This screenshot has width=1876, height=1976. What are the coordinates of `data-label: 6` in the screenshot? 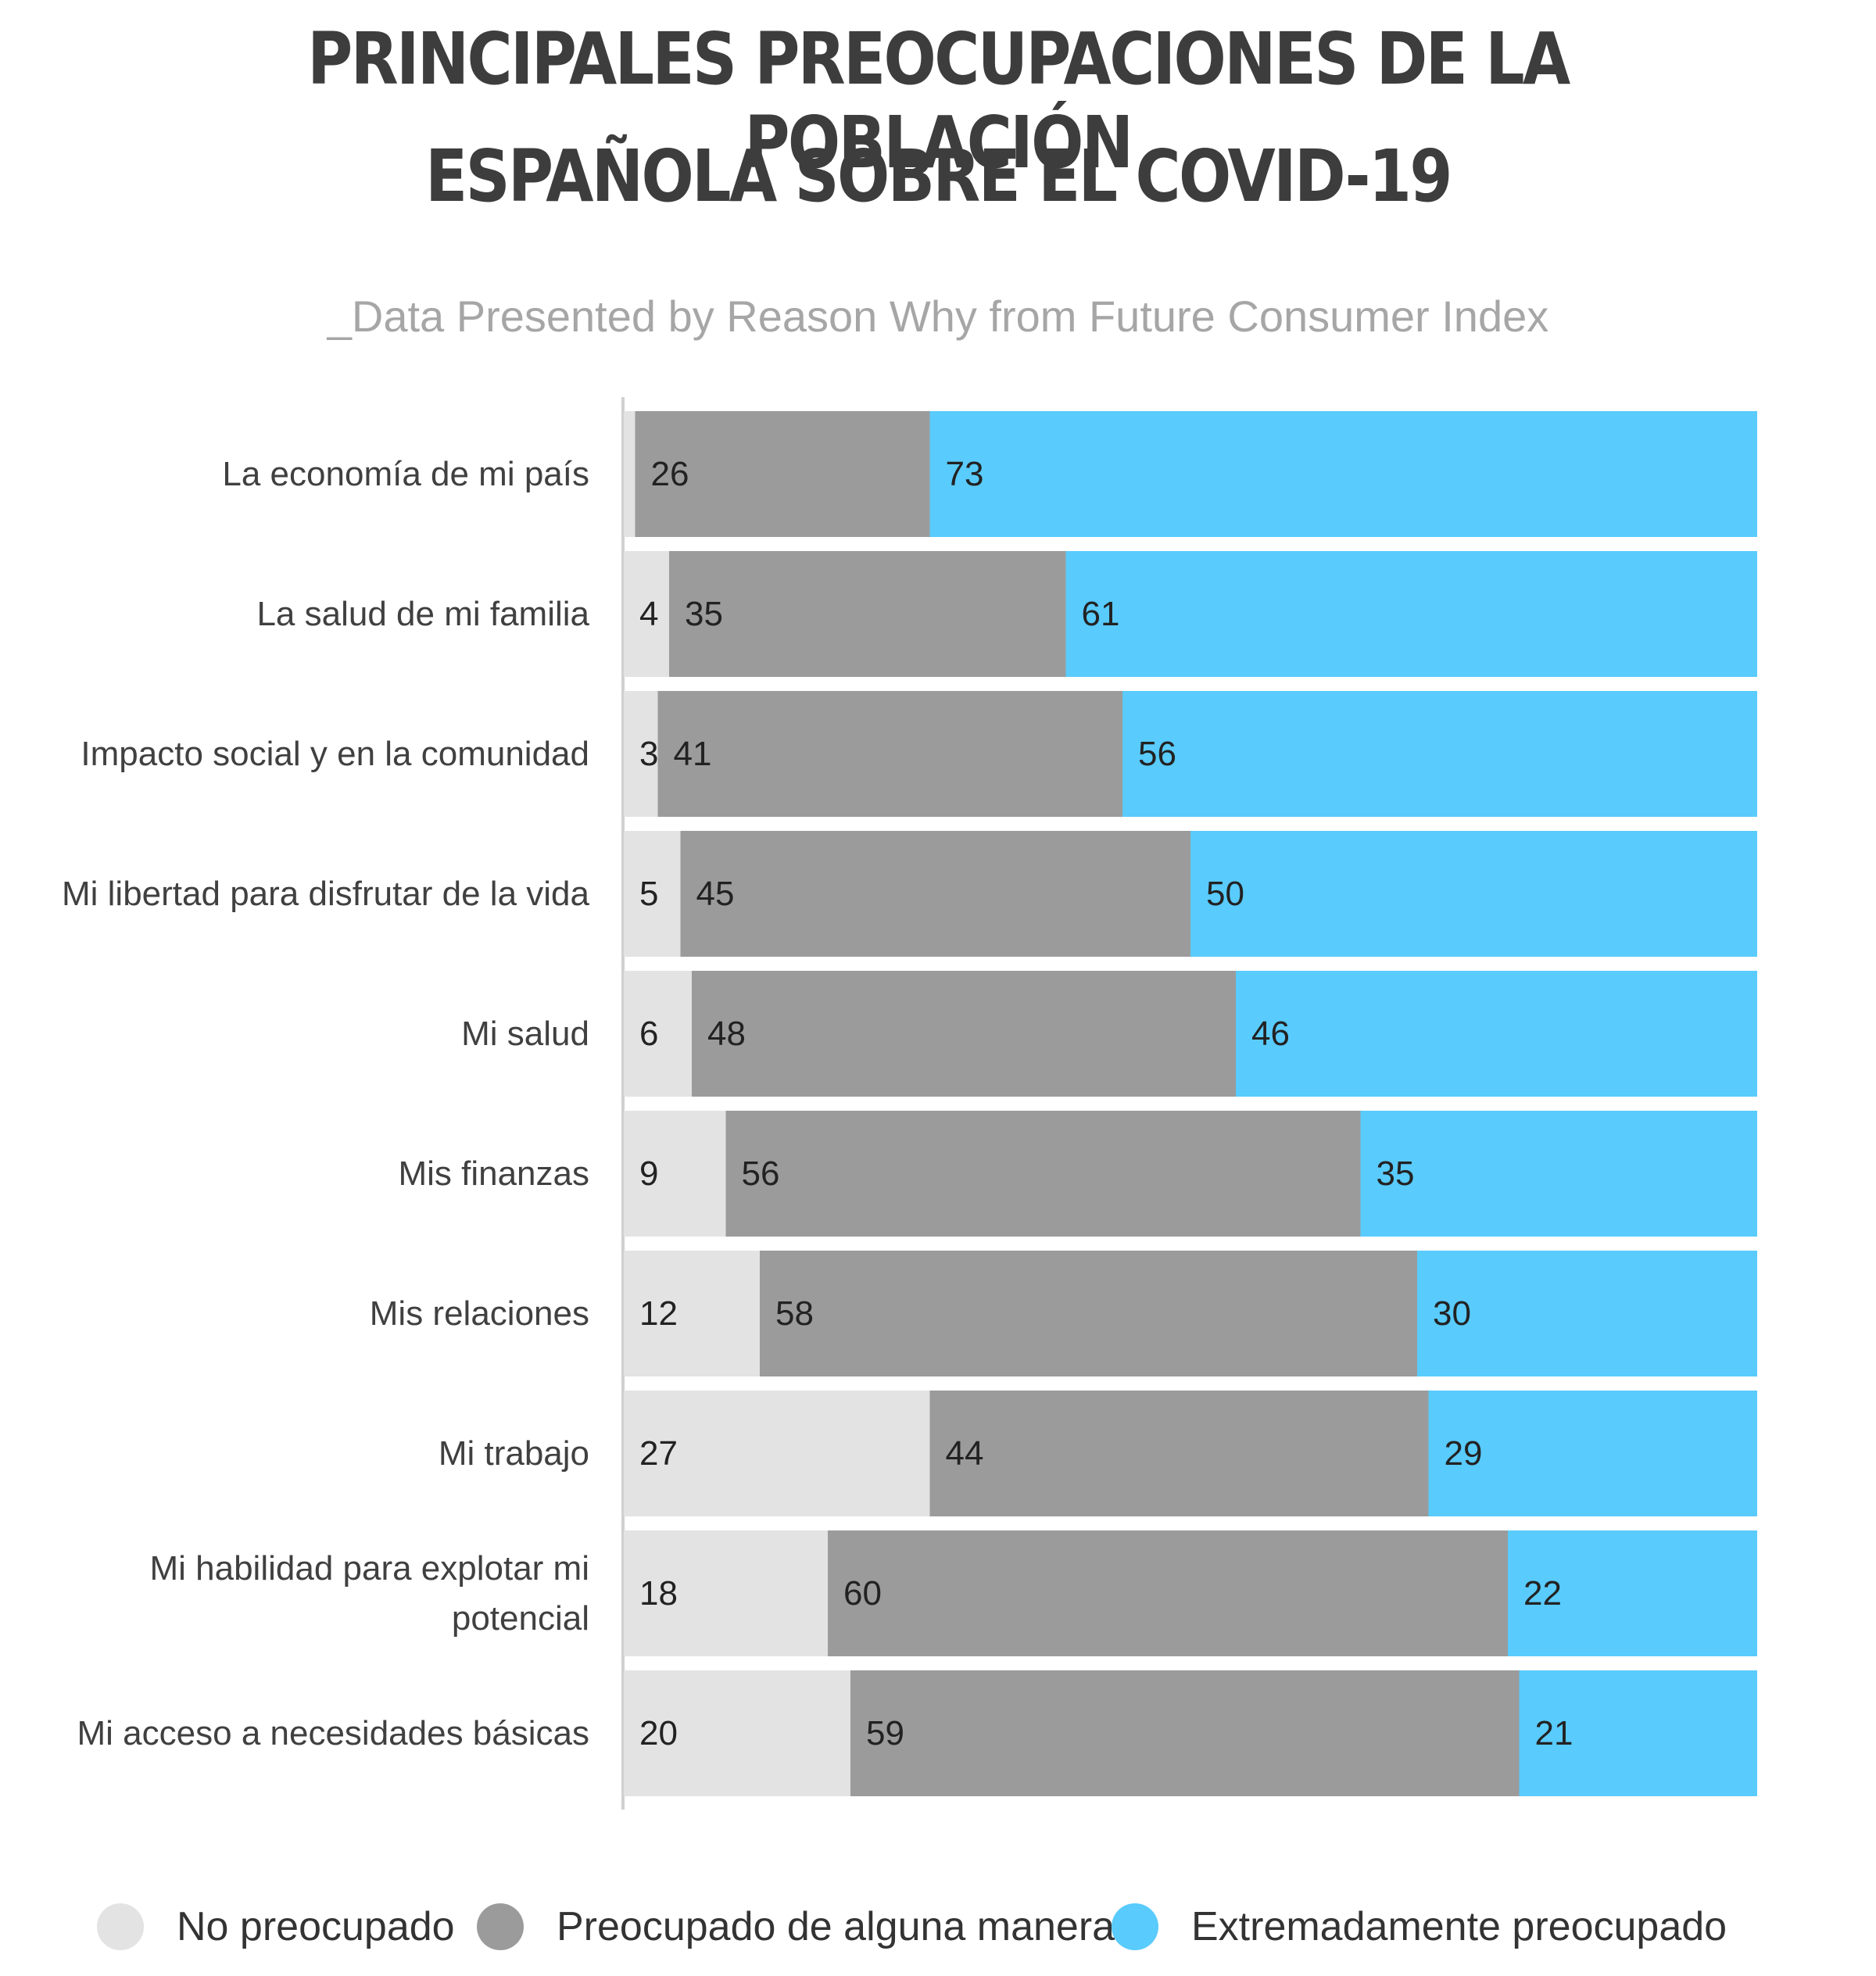 It's located at (648, 1034).